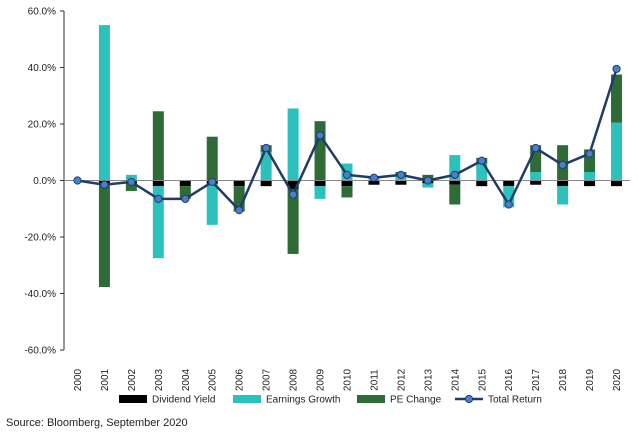 The width and height of the screenshot is (644, 438). I want to click on bar-dividend-yield-2016, so click(509, 183).